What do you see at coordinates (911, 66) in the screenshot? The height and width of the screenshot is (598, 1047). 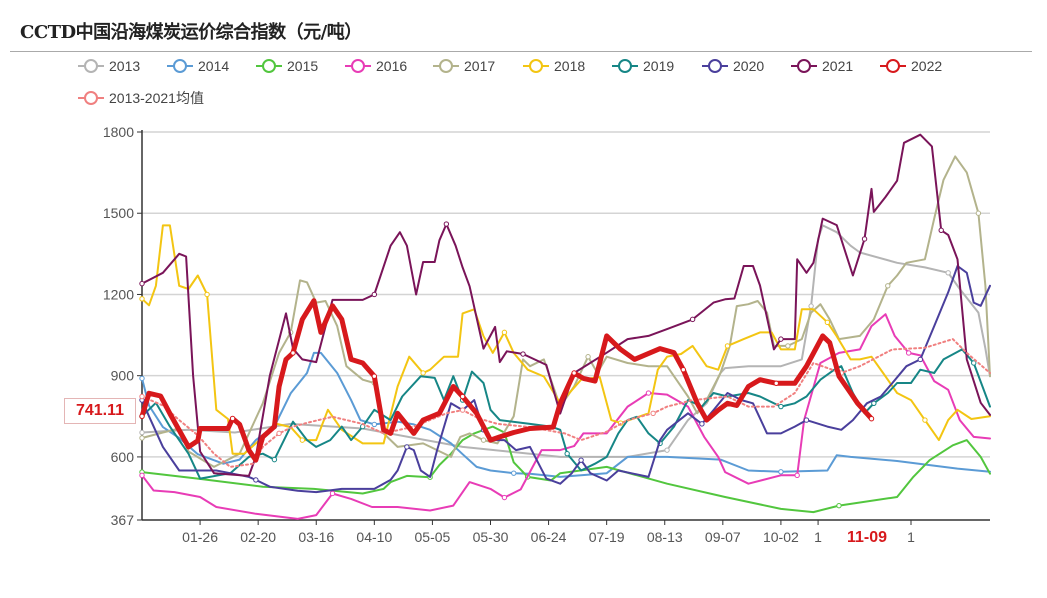 I see `legend-item-2022: 2022` at bounding box center [911, 66].